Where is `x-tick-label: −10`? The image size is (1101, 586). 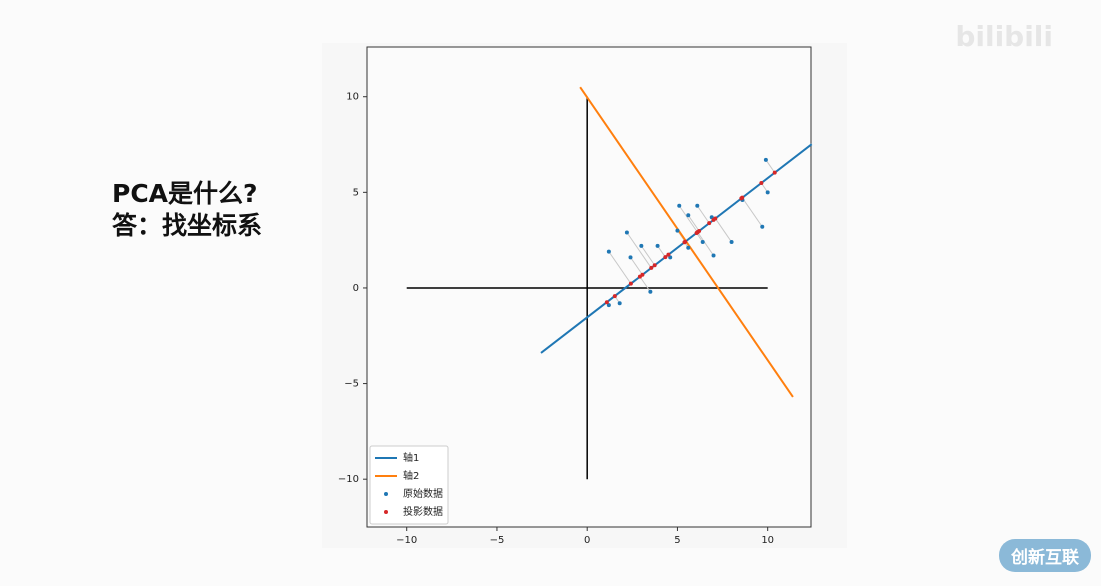 x-tick-label: −10 is located at coordinates (406, 540).